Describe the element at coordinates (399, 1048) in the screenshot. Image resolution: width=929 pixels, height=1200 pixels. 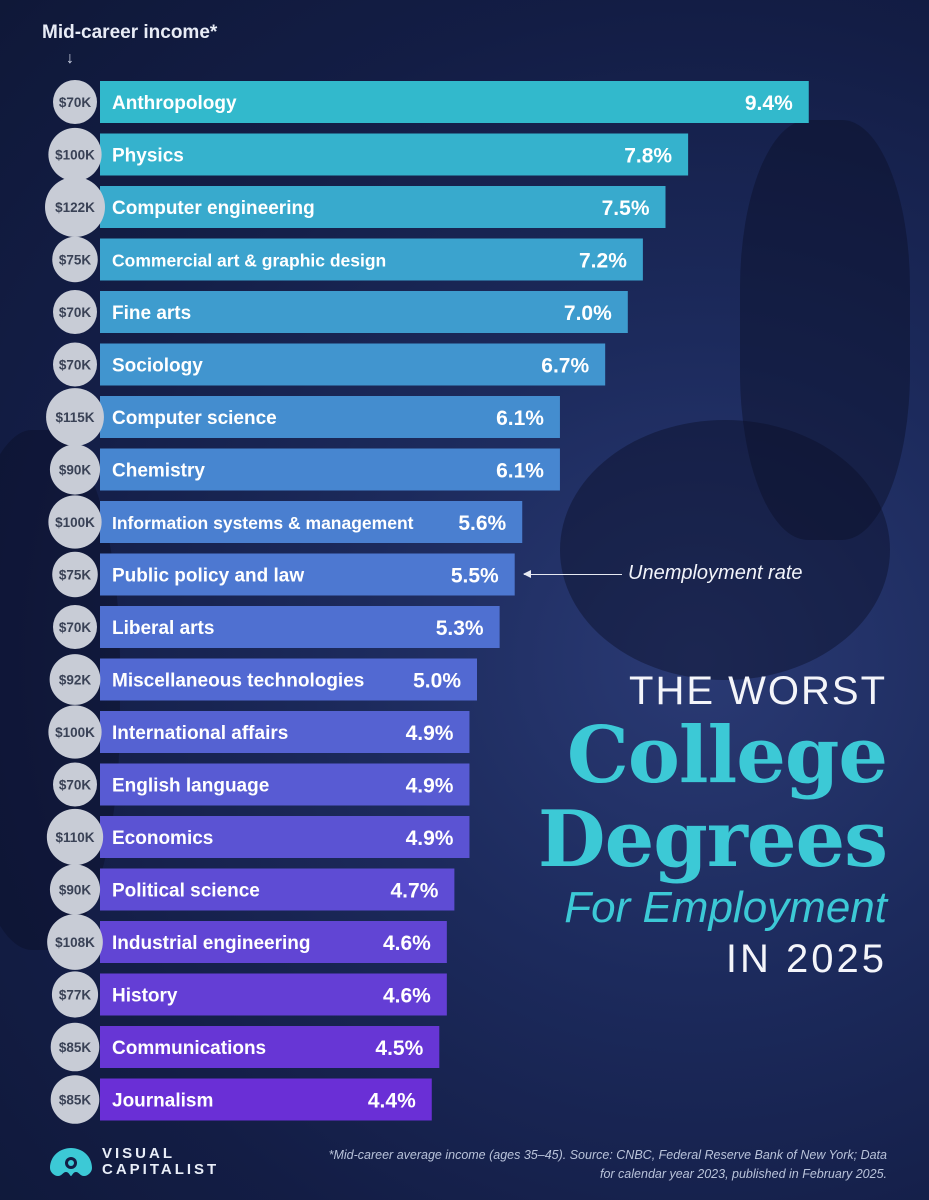
I see `value-label: 4.5%` at that location.